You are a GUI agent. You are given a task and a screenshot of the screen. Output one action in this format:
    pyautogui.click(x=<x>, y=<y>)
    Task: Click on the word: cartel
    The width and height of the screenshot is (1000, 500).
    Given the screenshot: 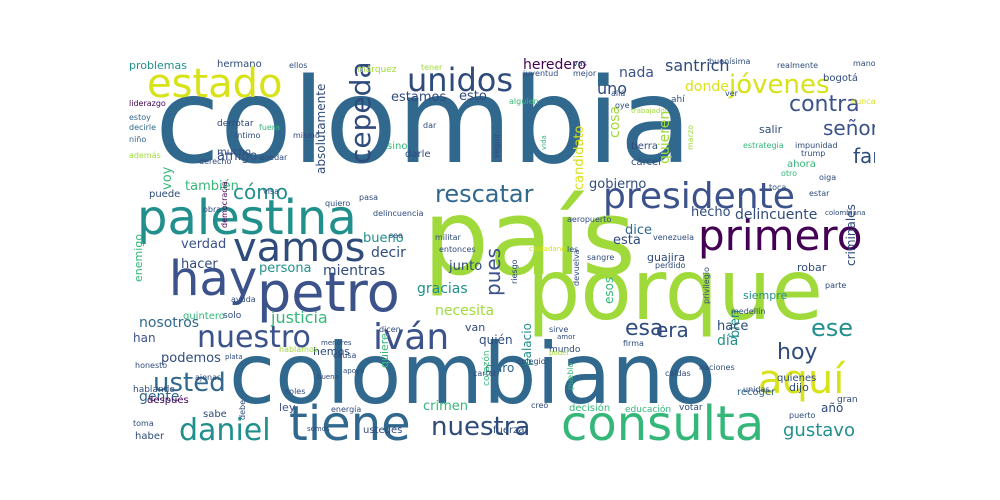 What is the action you would take?
    pyautogui.click(x=484, y=373)
    